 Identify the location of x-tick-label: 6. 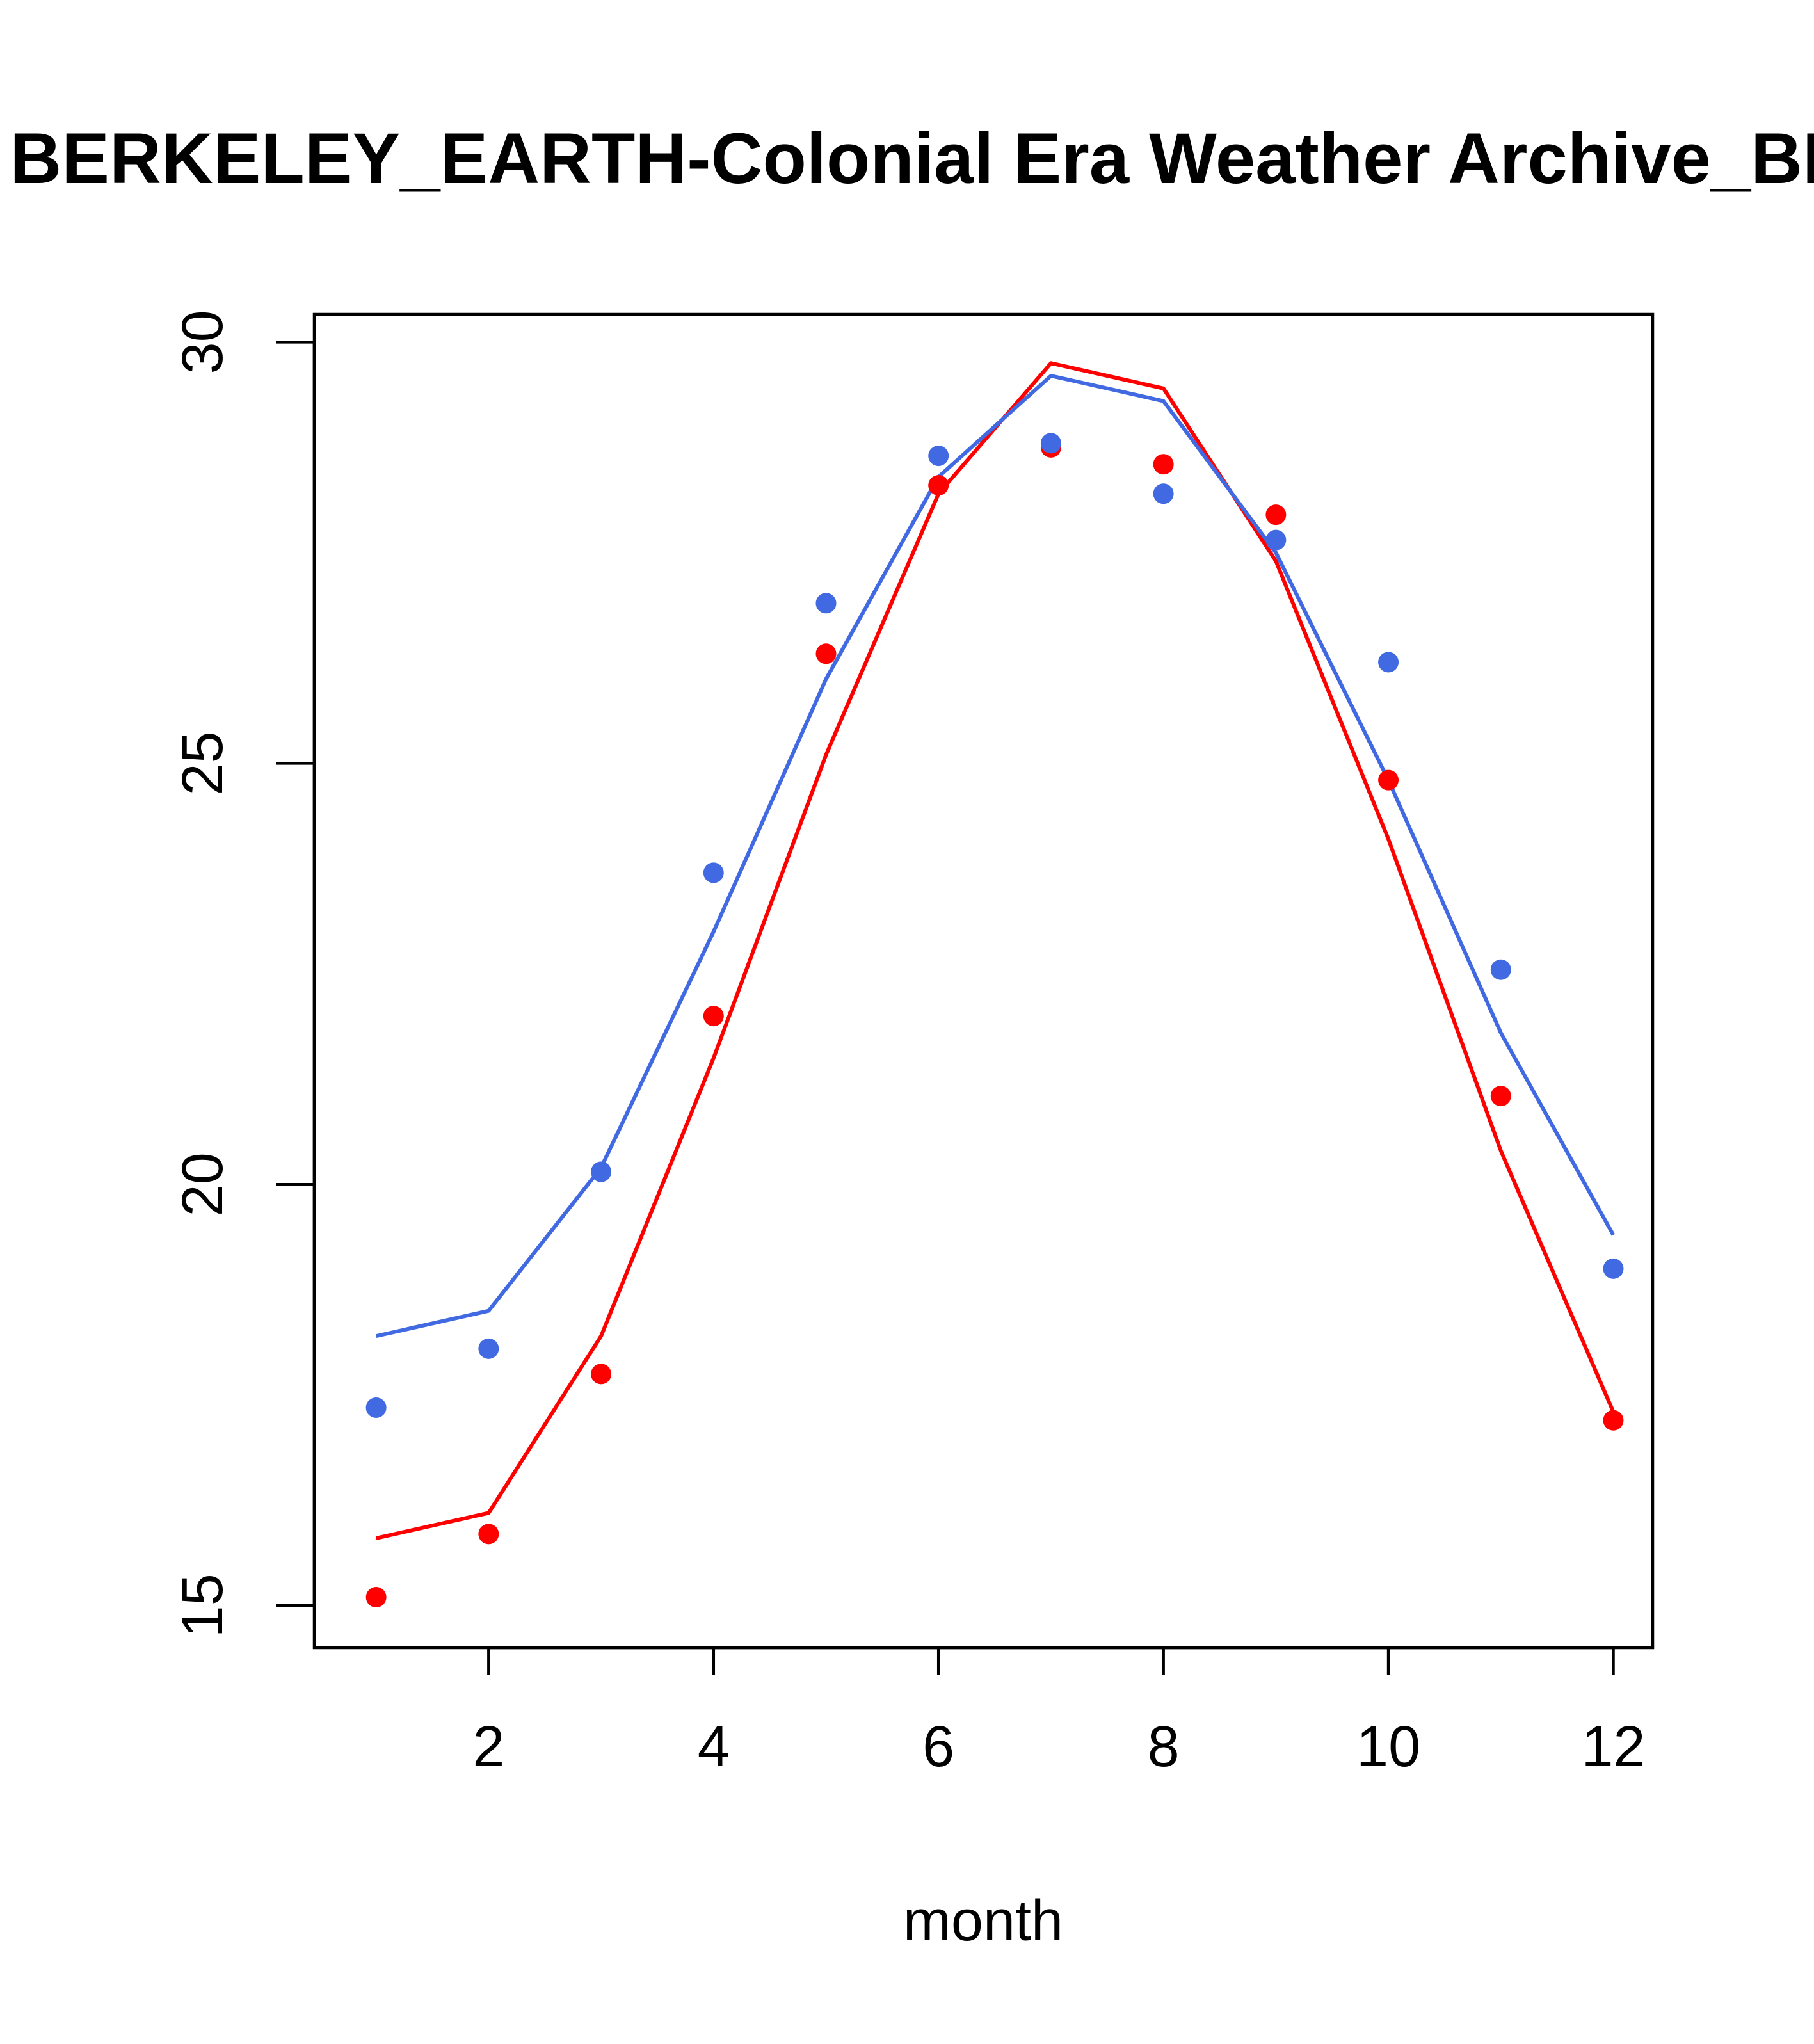
(938, 1747).